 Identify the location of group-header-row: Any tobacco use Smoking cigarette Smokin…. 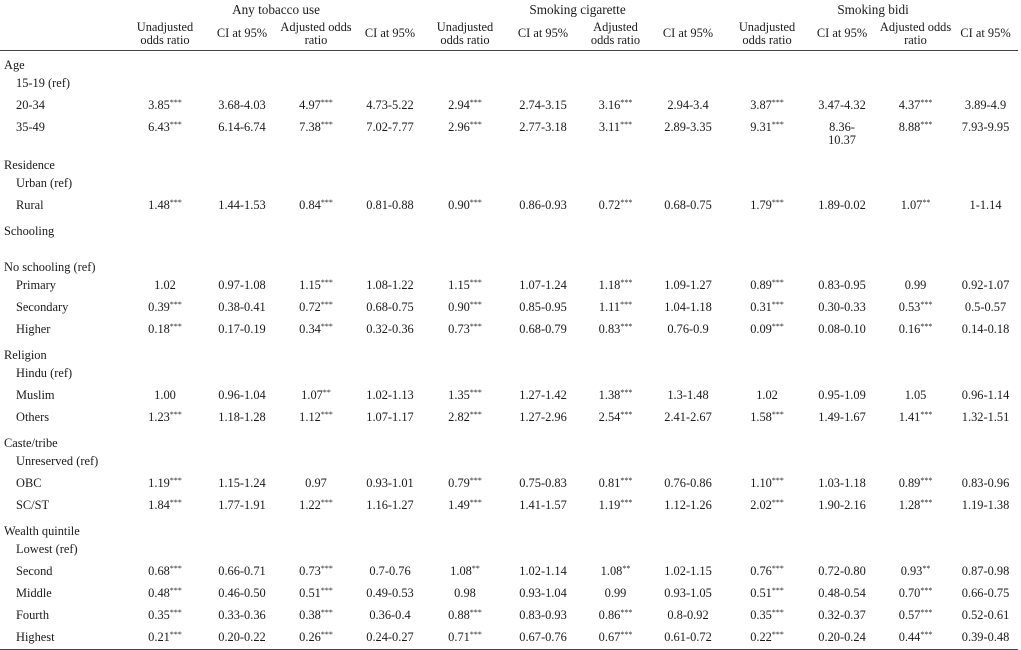
(509, 9).